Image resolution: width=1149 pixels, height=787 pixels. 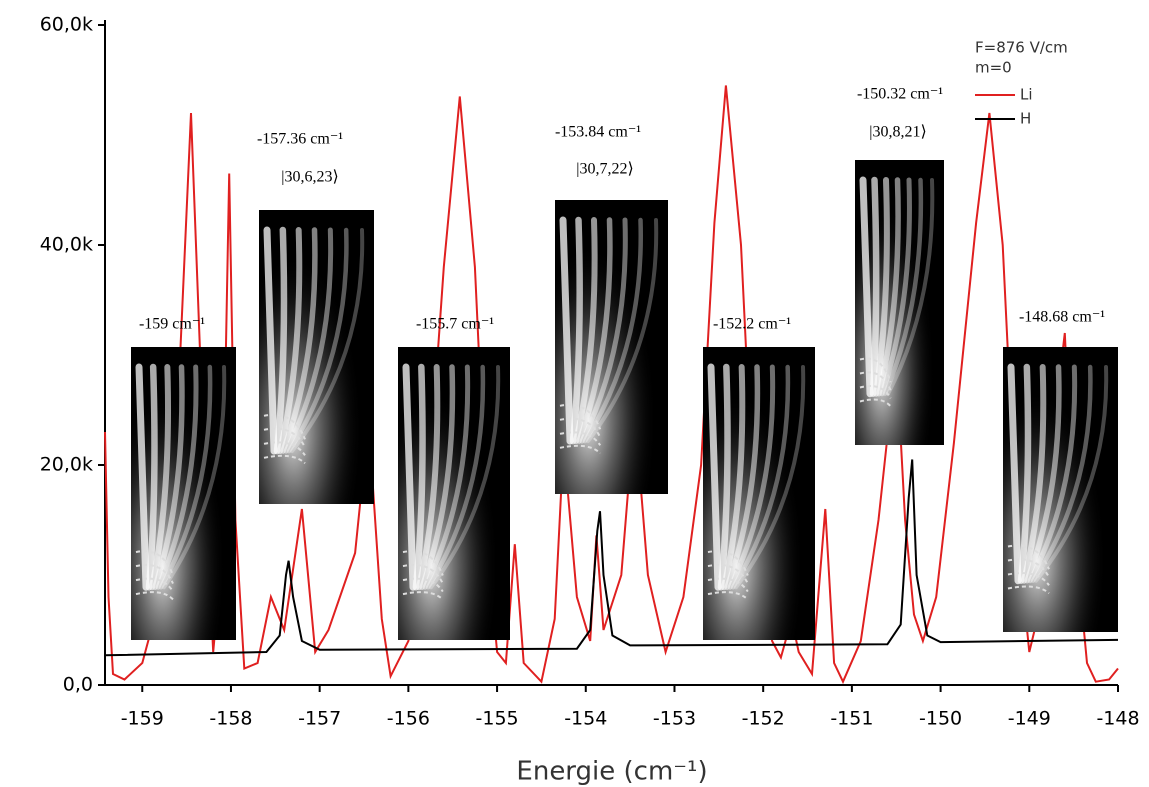 I want to click on annotation: -155.7 cm⁻¹, so click(x=455, y=324).